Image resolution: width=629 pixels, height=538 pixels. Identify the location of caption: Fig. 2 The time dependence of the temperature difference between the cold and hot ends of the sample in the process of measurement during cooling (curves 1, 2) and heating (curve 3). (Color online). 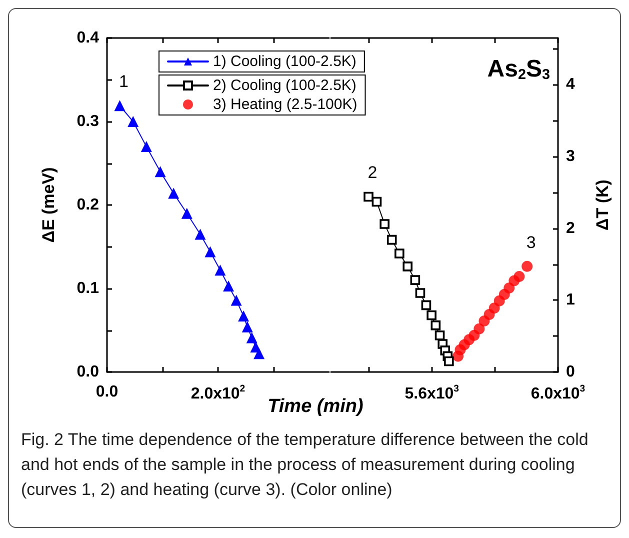
(307, 464).